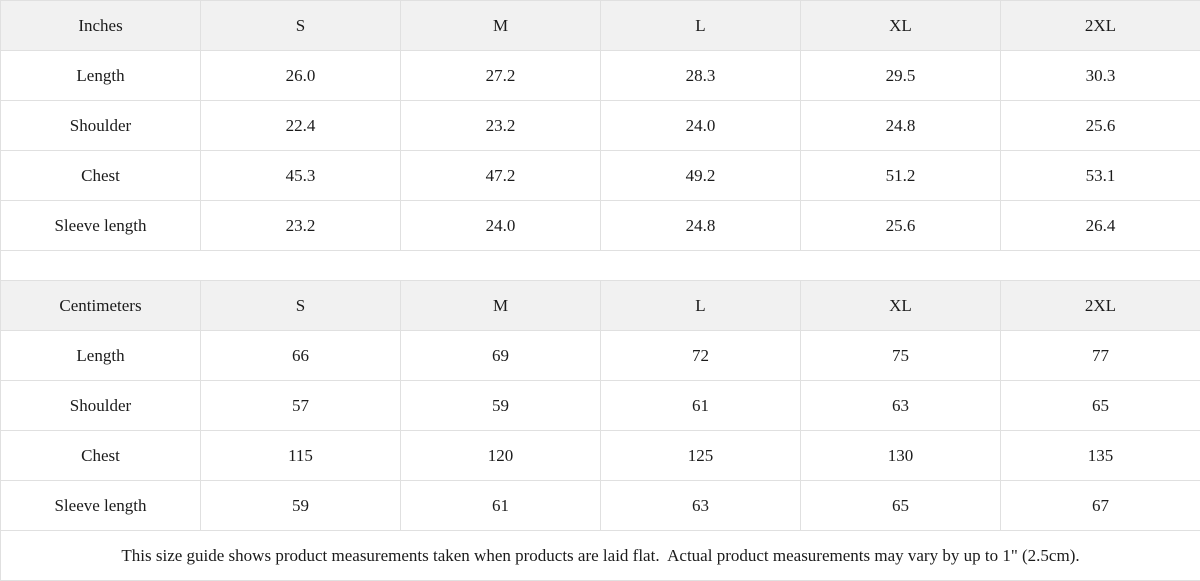 This screenshot has width=1200, height=581. What do you see at coordinates (501, 76) in the screenshot?
I see `value-cell: 27.2` at bounding box center [501, 76].